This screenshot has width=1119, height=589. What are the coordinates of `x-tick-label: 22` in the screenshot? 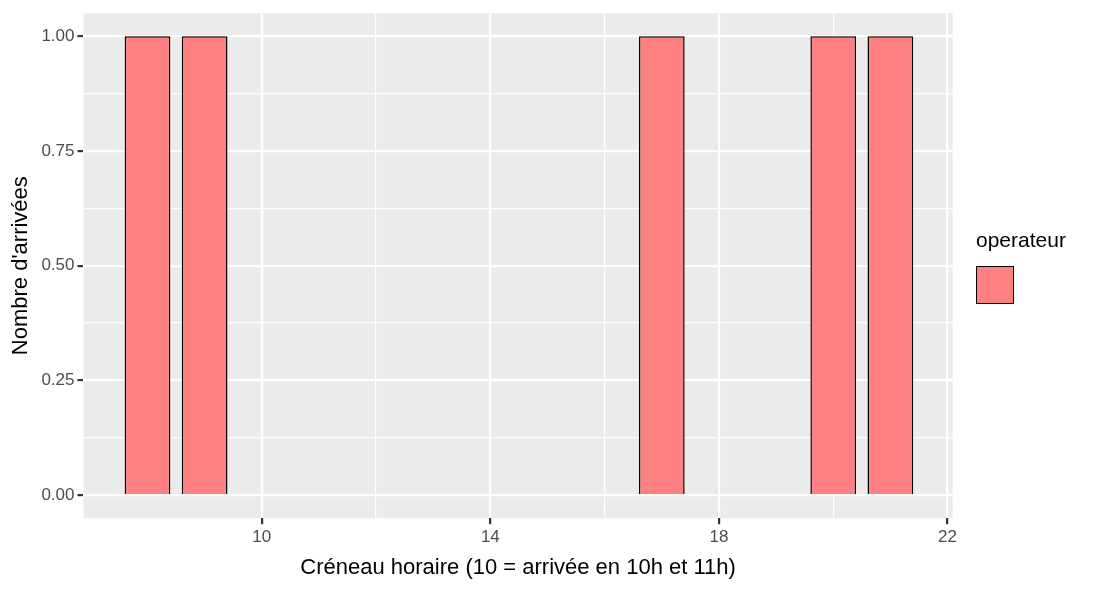 It's located at (947, 537).